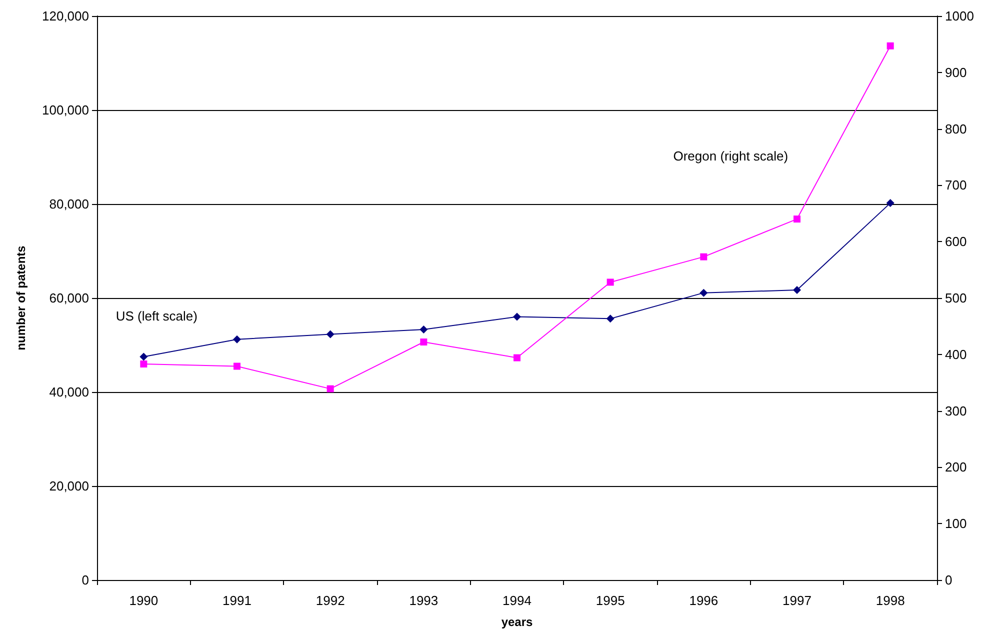 This screenshot has height=634, width=986. Describe the element at coordinates (69, 486) in the screenshot. I see `y-tick-label: 20,000` at that location.